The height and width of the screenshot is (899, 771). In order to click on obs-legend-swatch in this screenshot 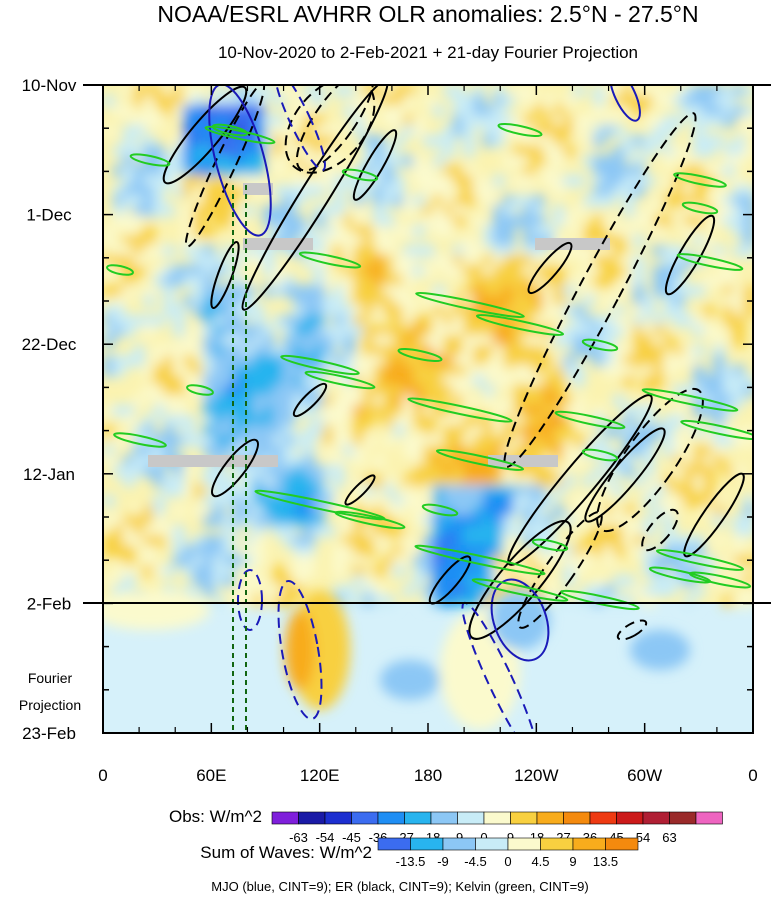, I will do `click(418, 818)`.